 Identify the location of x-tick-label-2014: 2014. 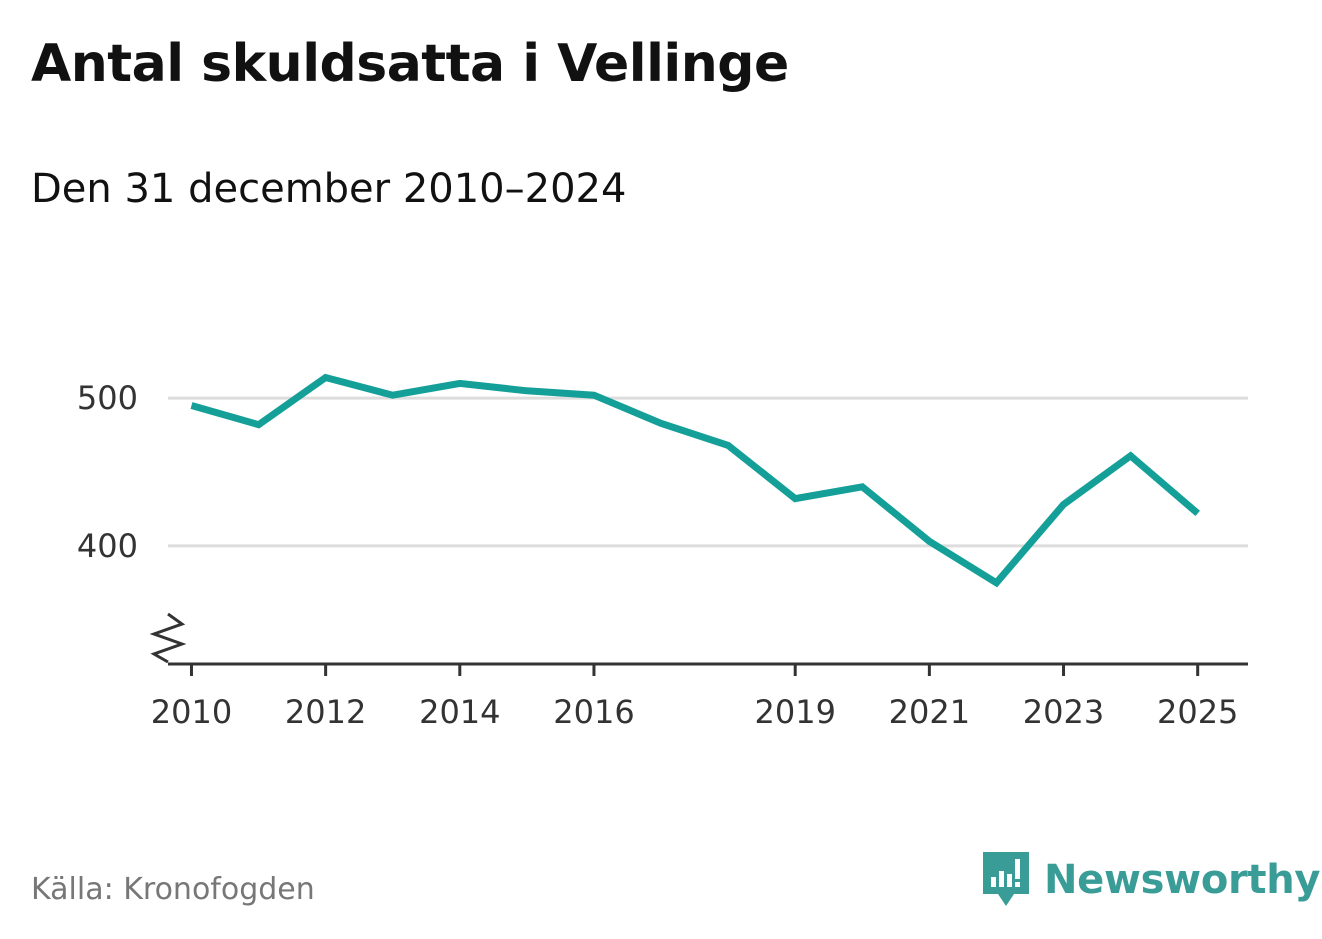
(459, 712).